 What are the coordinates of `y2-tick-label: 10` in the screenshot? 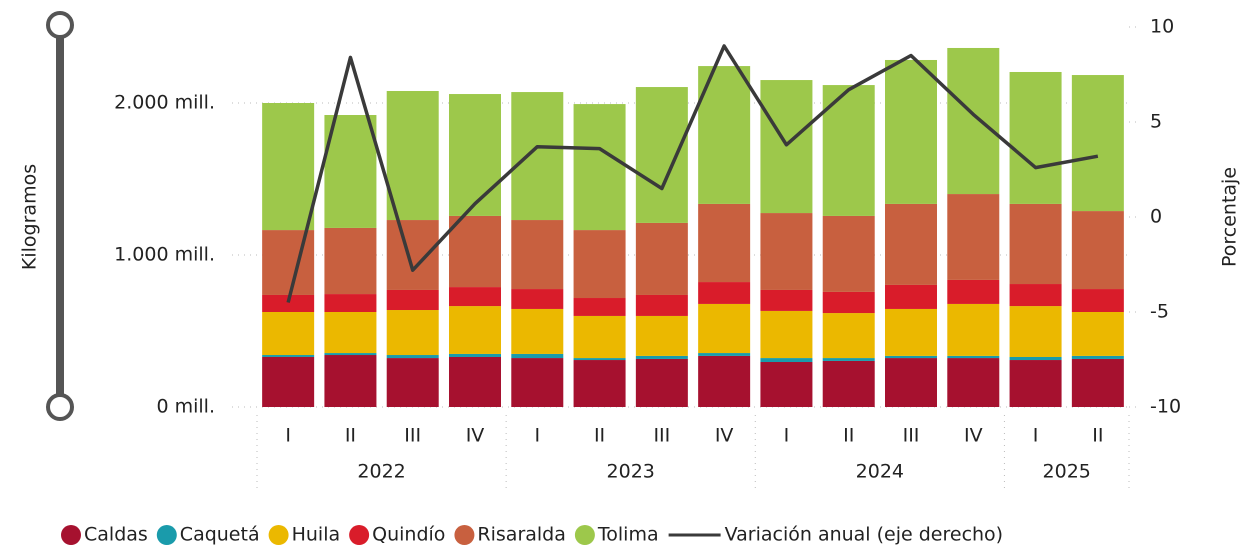 It's located at (1162, 27).